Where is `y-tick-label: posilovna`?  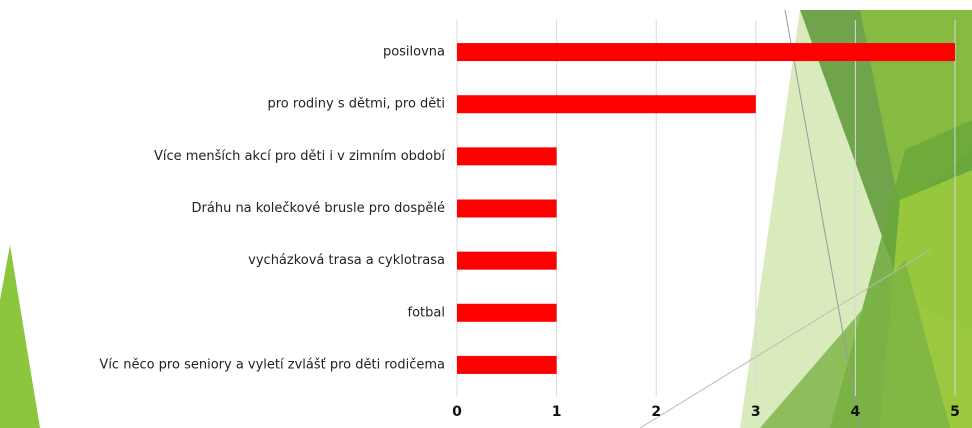
y-tick-label: posilovna is located at coordinates (414, 52).